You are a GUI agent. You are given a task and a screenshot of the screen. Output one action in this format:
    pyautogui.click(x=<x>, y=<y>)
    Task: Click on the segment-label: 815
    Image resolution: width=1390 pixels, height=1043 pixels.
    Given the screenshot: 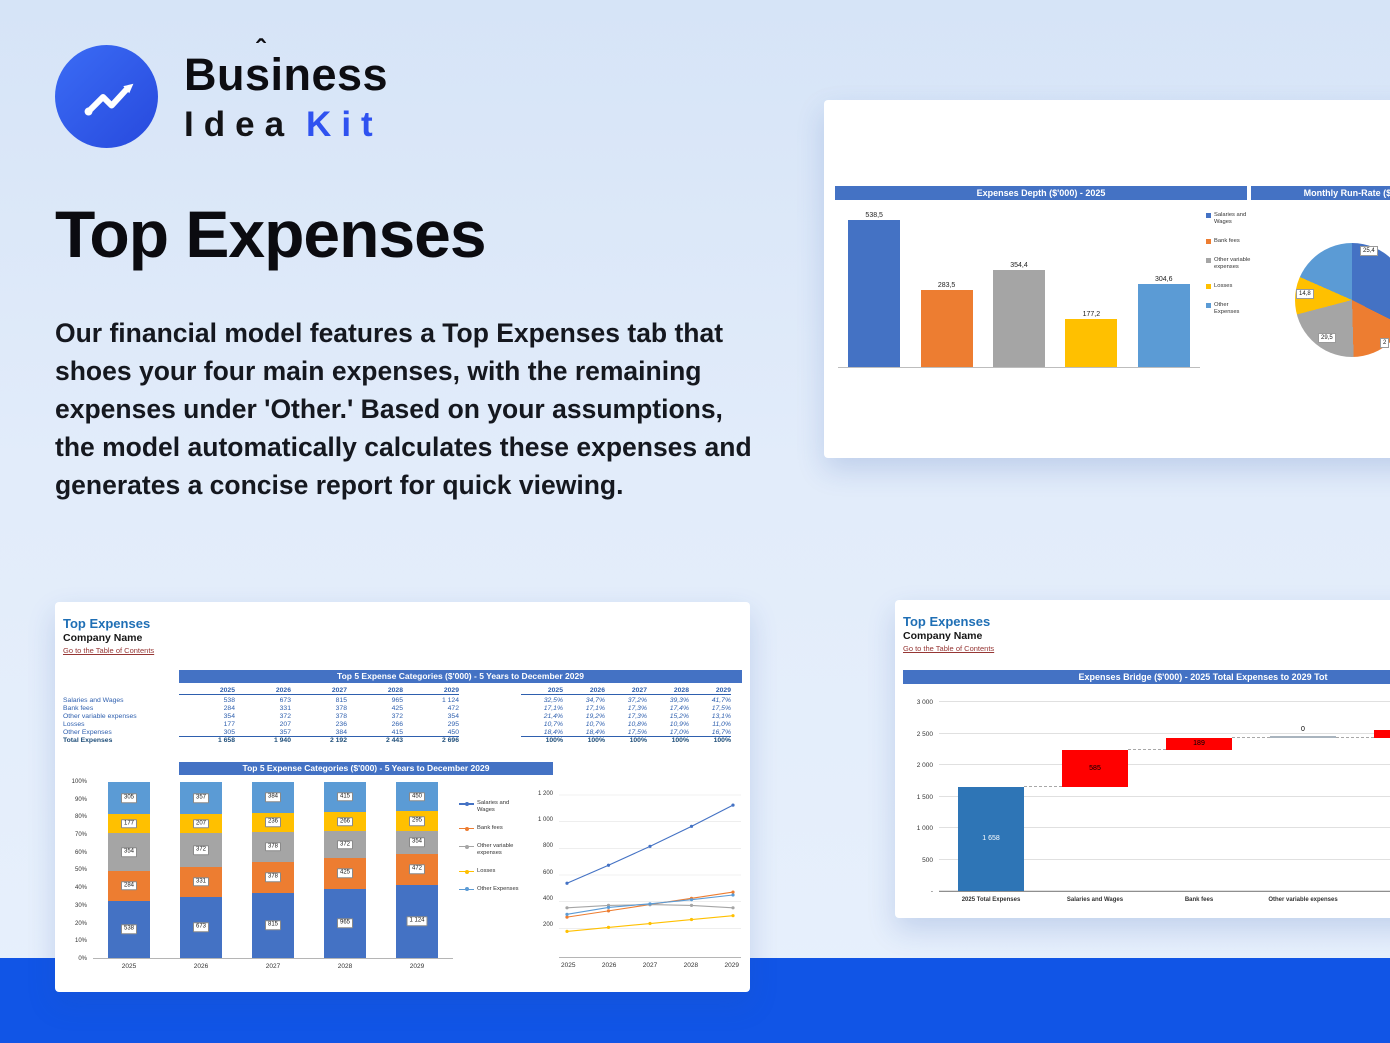 What is the action you would take?
    pyautogui.click(x=273, y=925)
    